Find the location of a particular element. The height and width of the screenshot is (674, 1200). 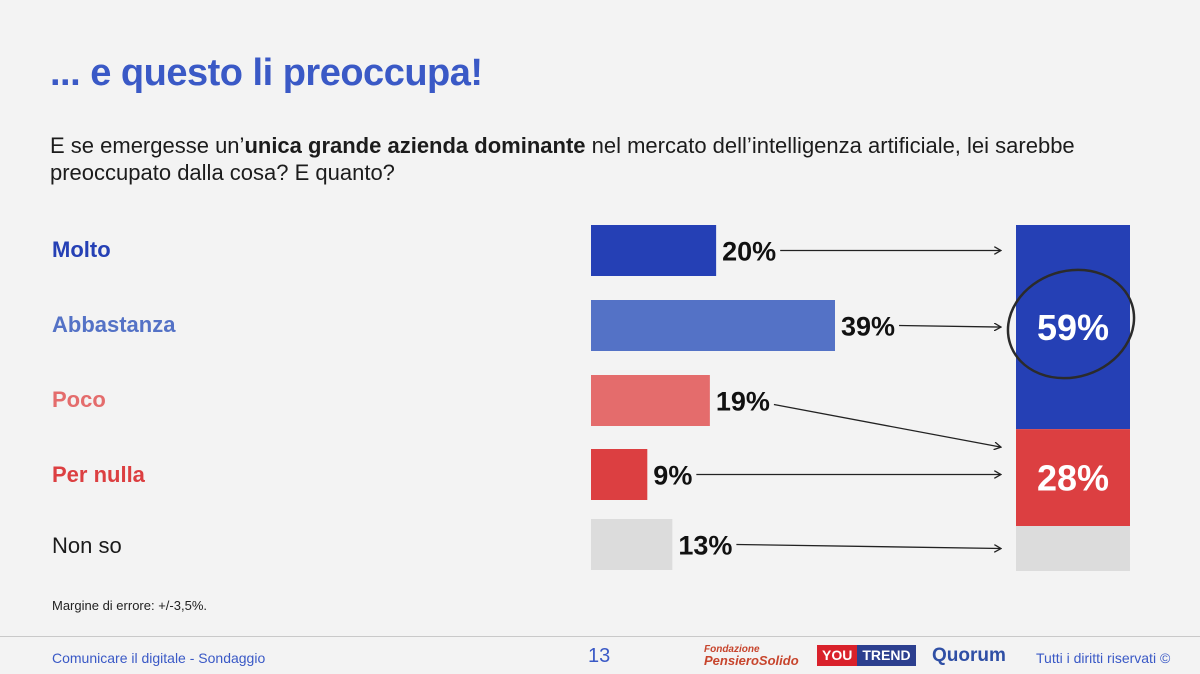

page-title: ... e questo li preoccupa! is located at coordinates (266, 73).